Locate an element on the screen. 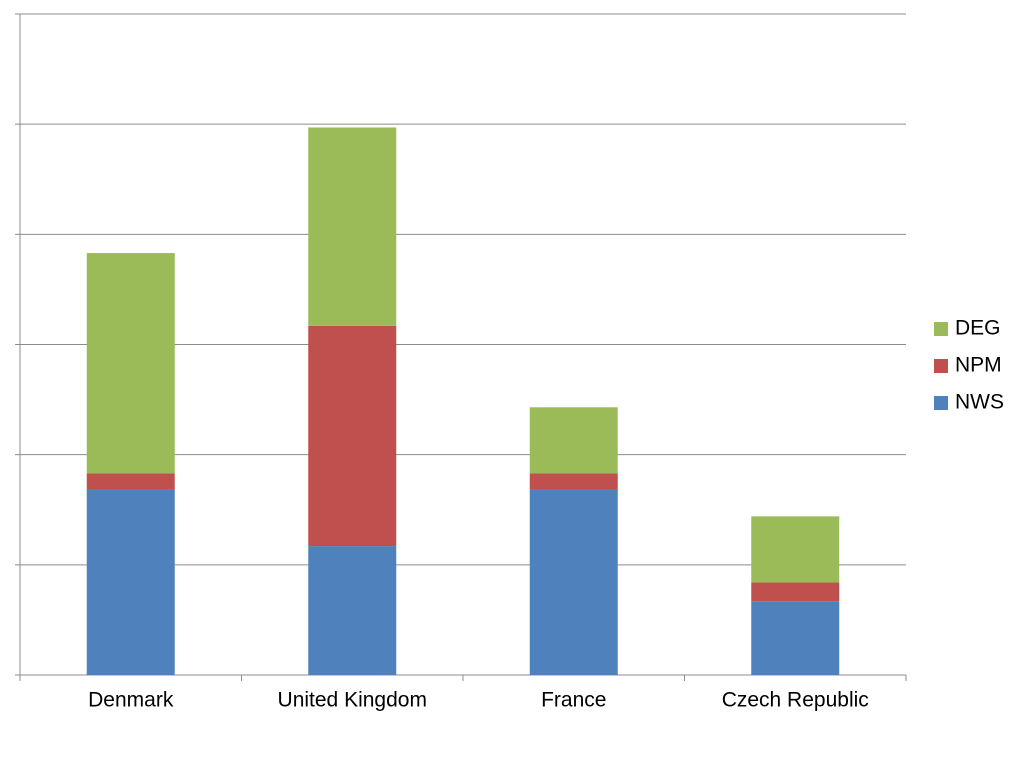 The image size is (1024, 768). x-tick-label: Czech Republic is located at coordinates (795, 700).